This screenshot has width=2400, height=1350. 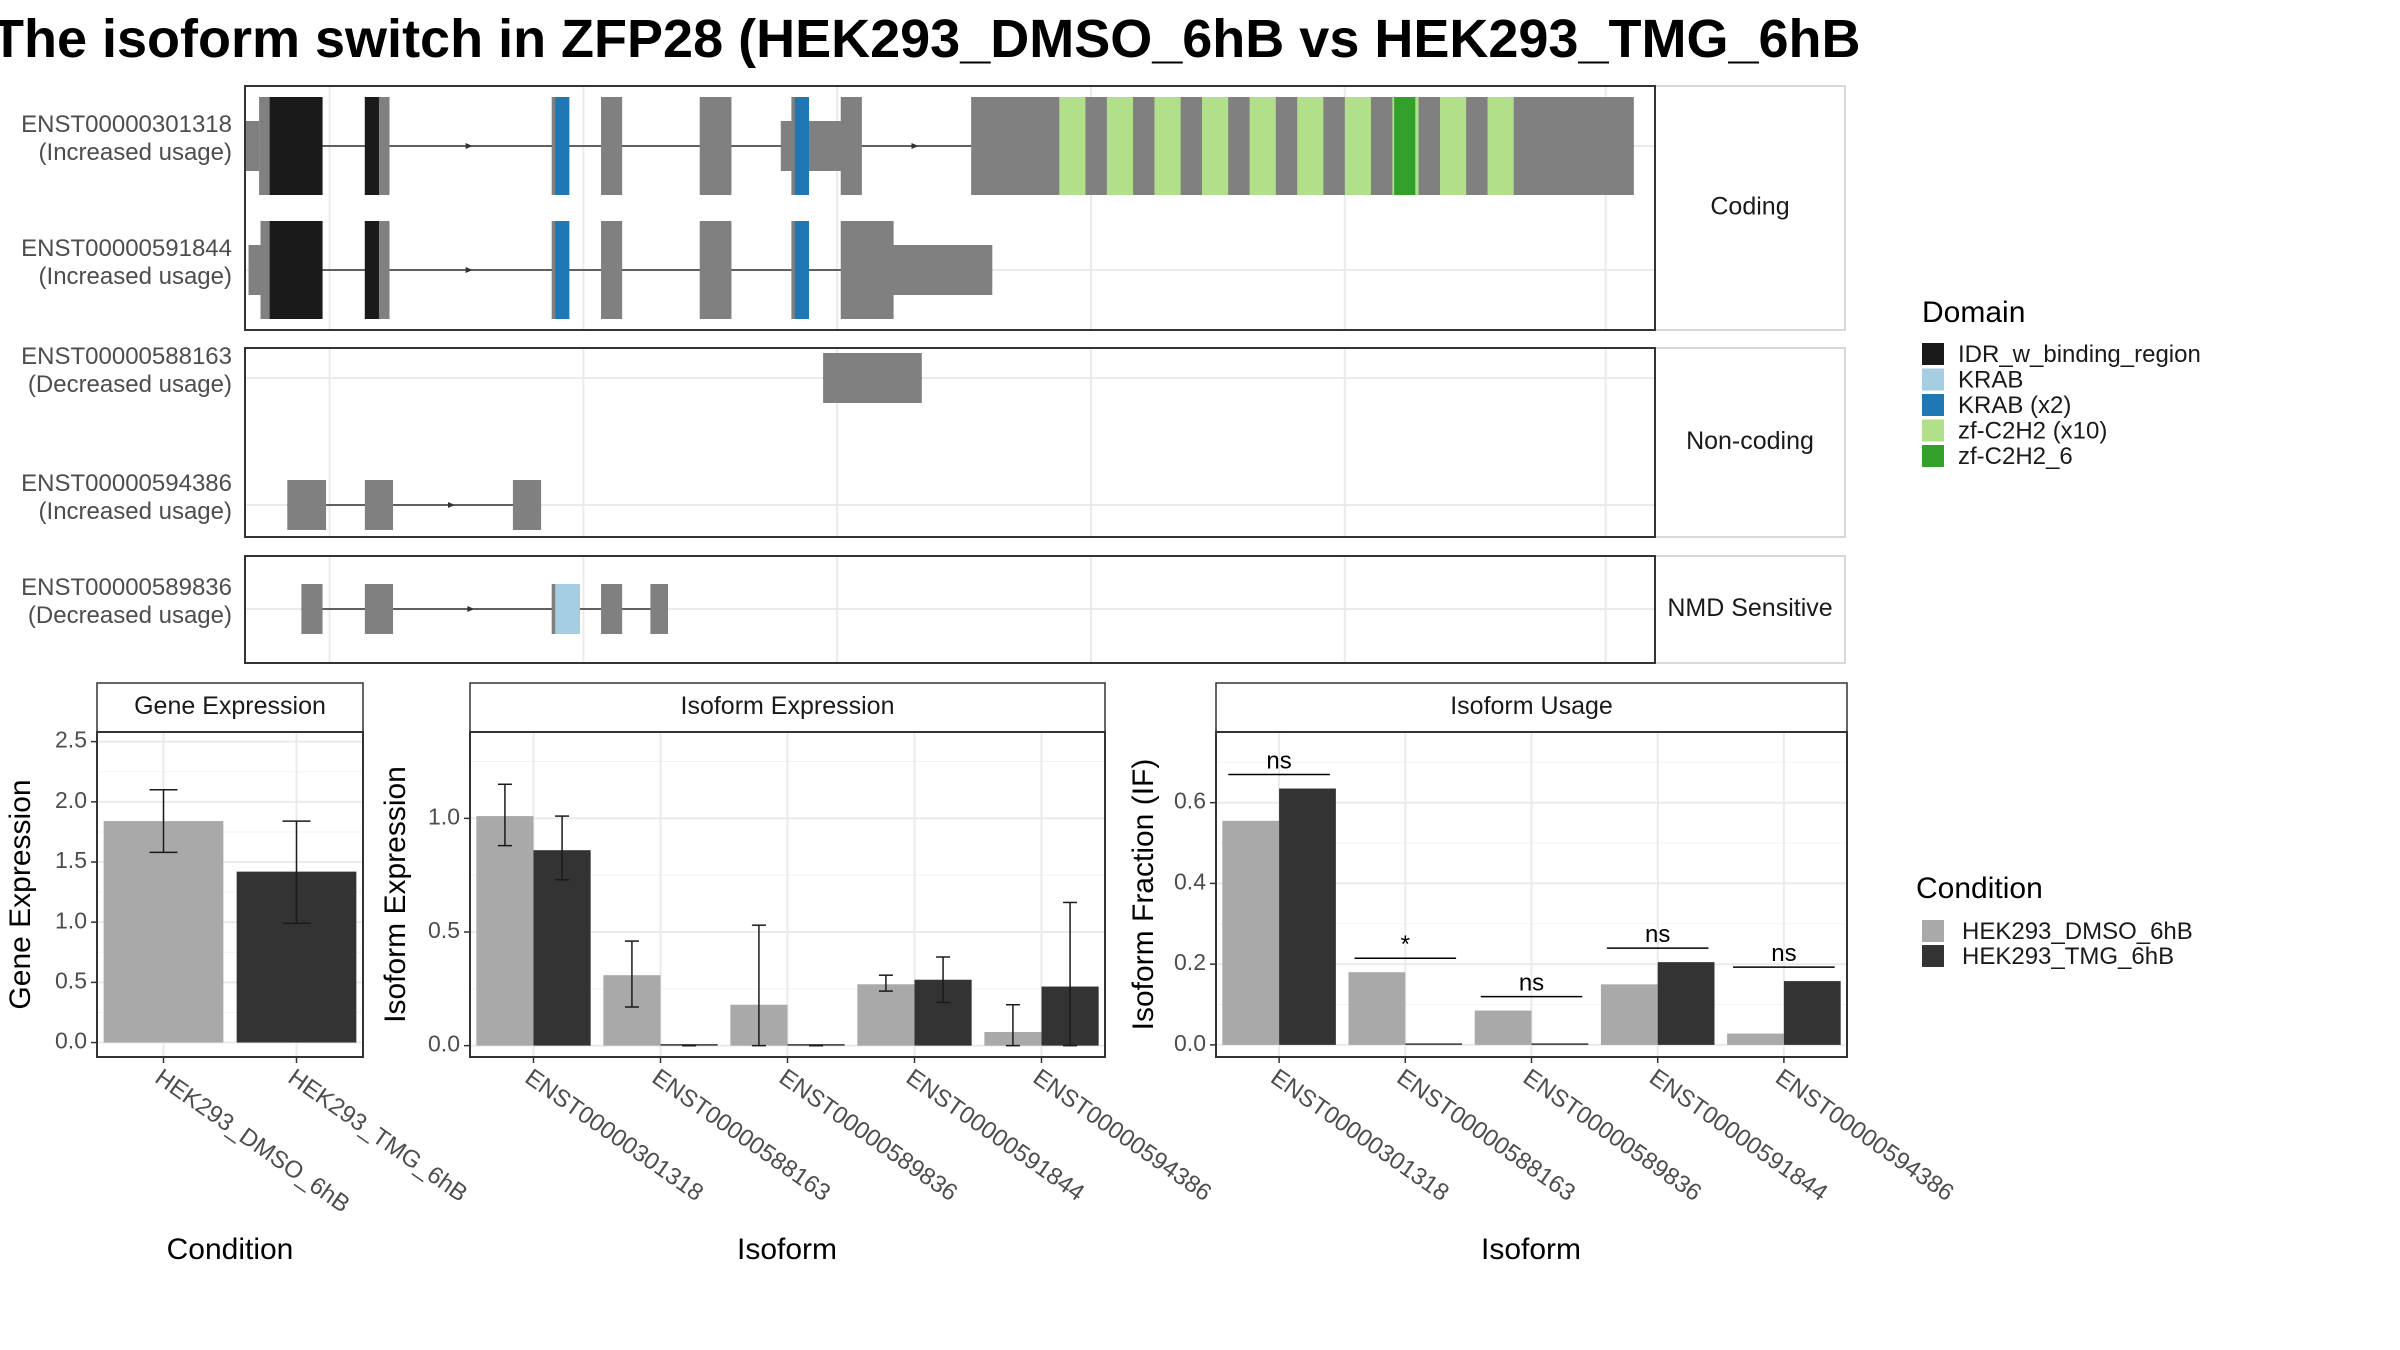 I want to click on domain-krab, so click(x=567, y=609).